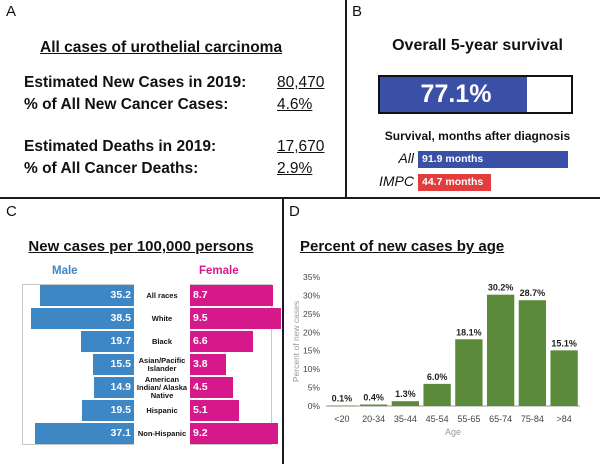 This screenshot has width=600, height=464. I want to click on butterfly-row: 19.7 6.6 Black, so click(147, 341).